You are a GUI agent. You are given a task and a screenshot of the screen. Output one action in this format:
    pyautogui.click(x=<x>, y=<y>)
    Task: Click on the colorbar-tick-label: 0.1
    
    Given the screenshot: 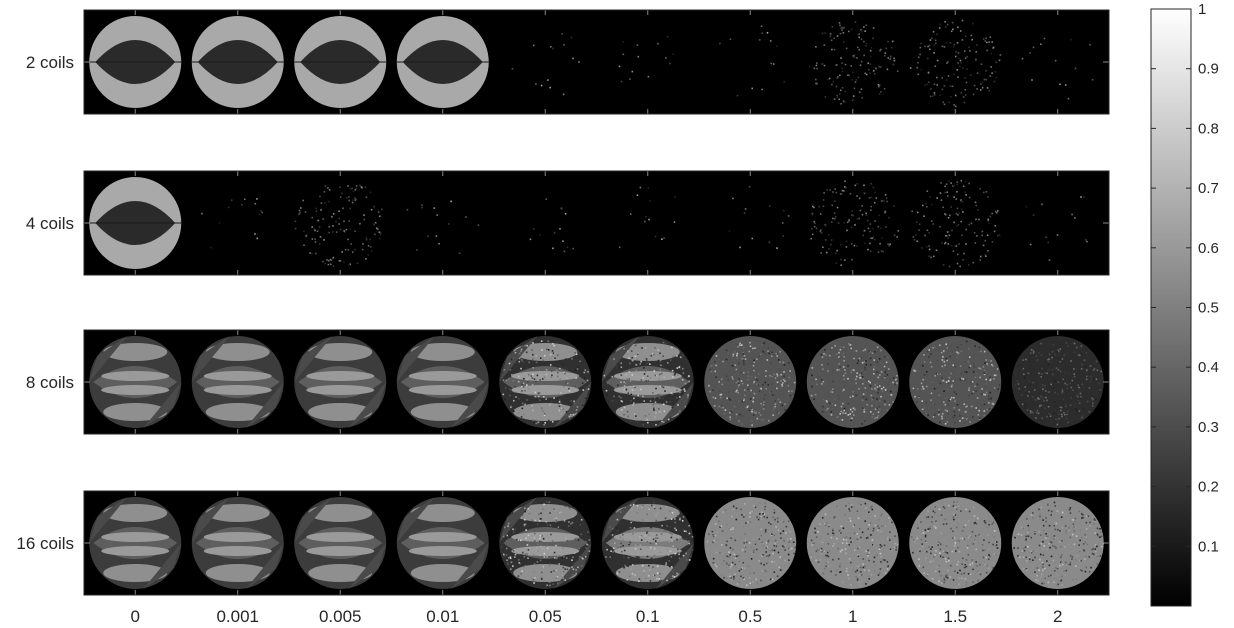 What is the action you would take?
    pyautogui.click(x=1208, y=546)
    